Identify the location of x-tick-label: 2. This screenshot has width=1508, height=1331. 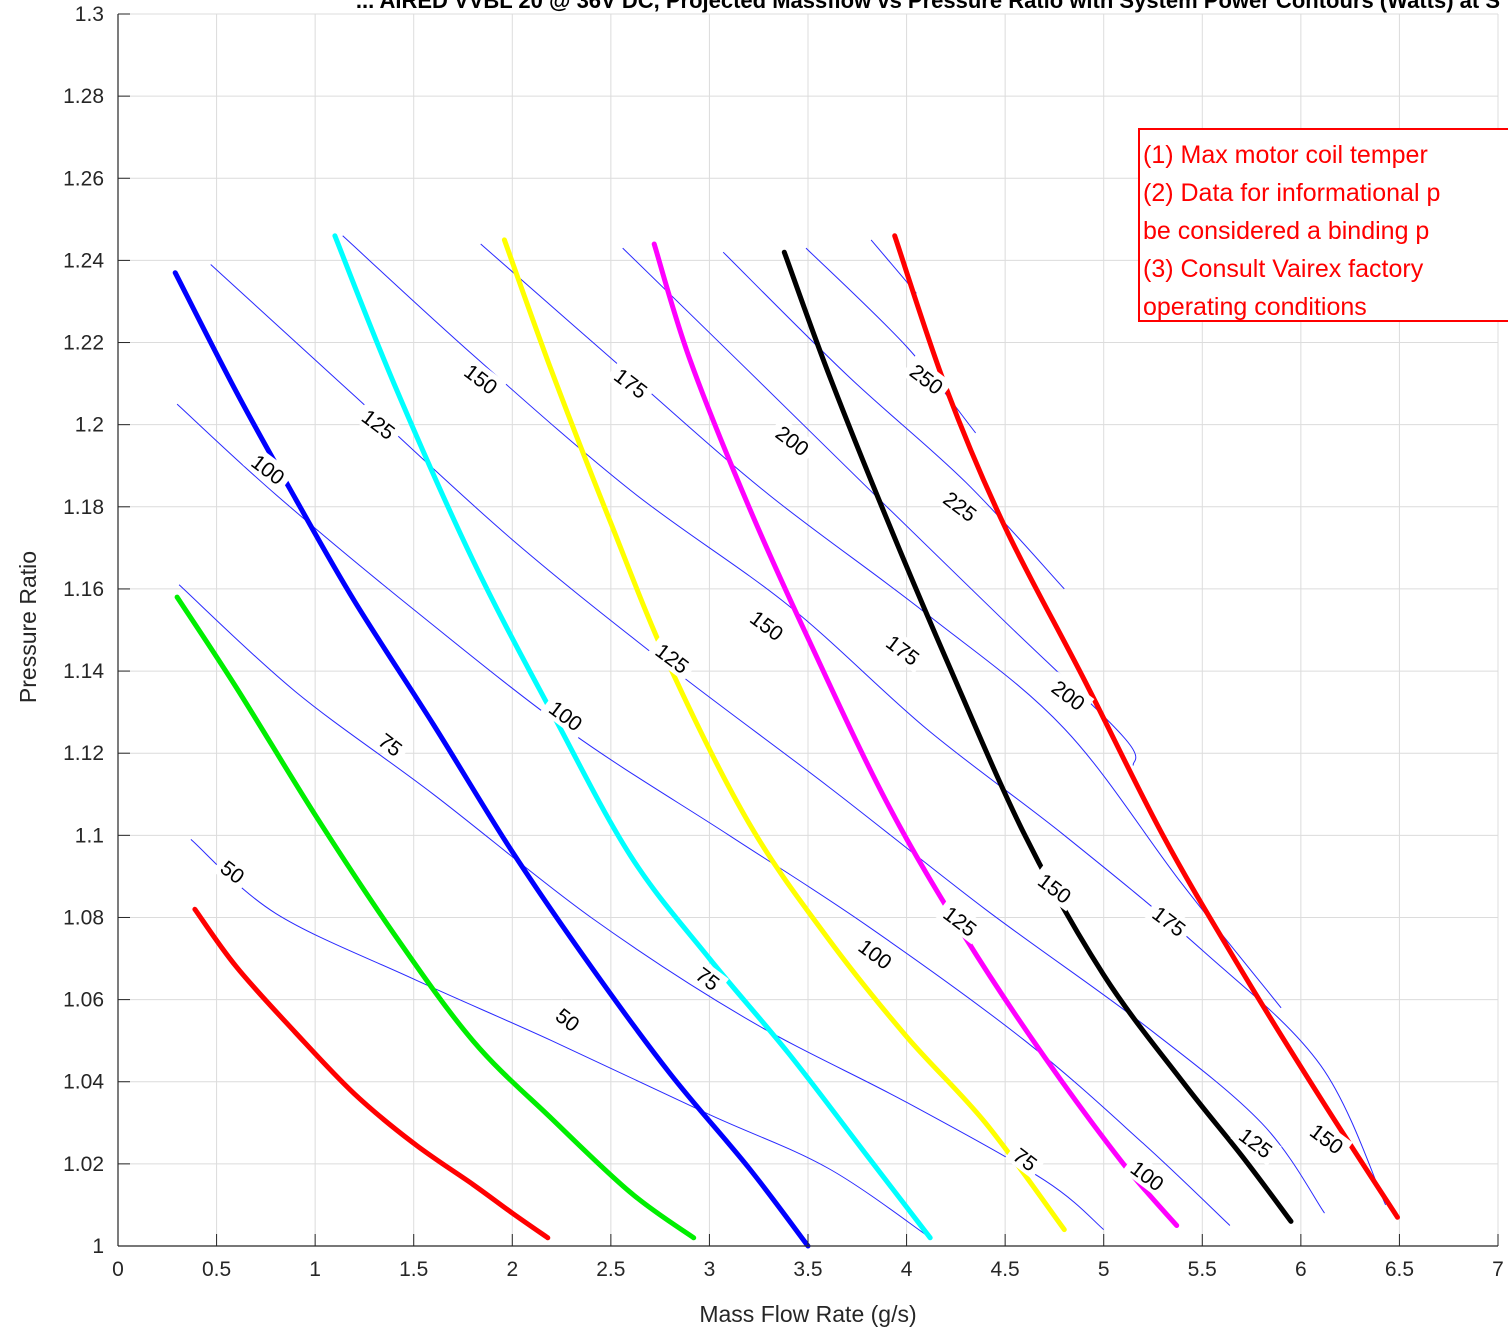
(512, 1269).